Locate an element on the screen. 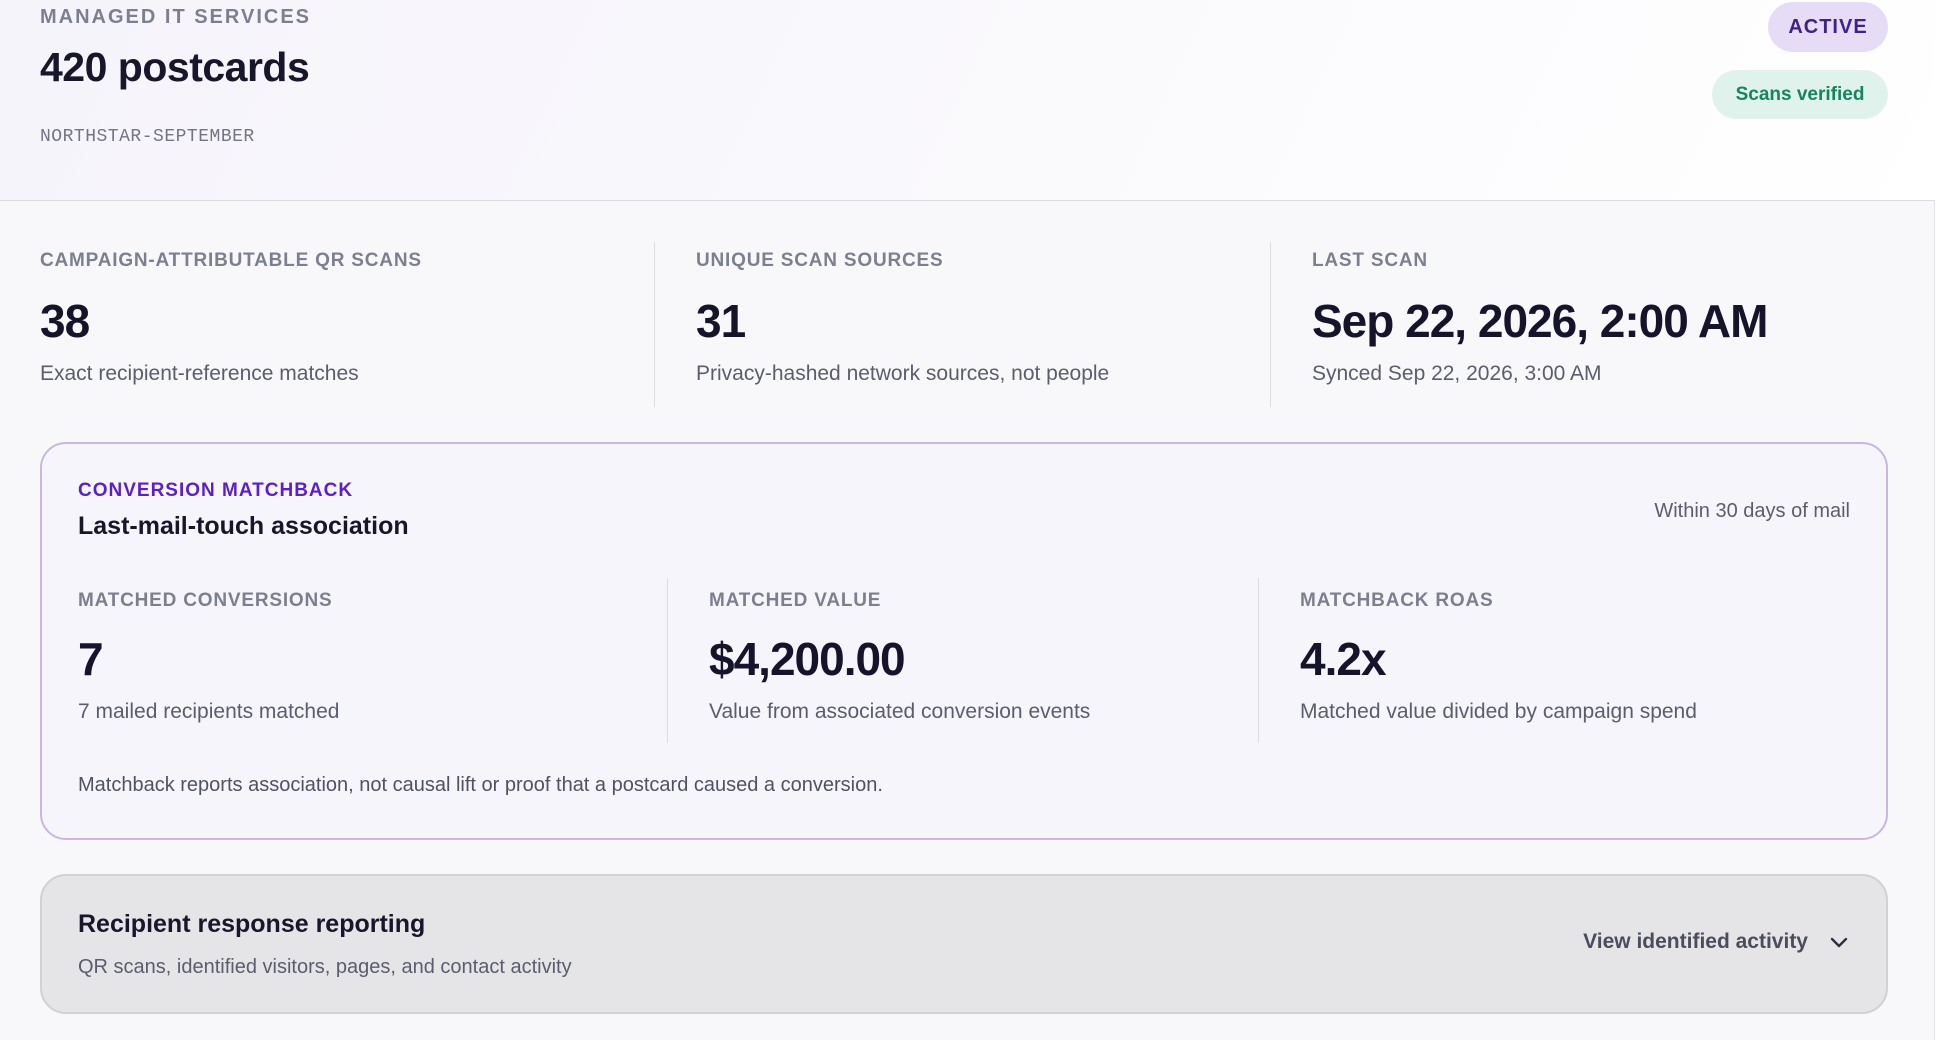 Image resolution: width=1948 pixels, height=1040 pixels. stat-label: MATCHBACK ROAS is located at coordinates (1397, 600).